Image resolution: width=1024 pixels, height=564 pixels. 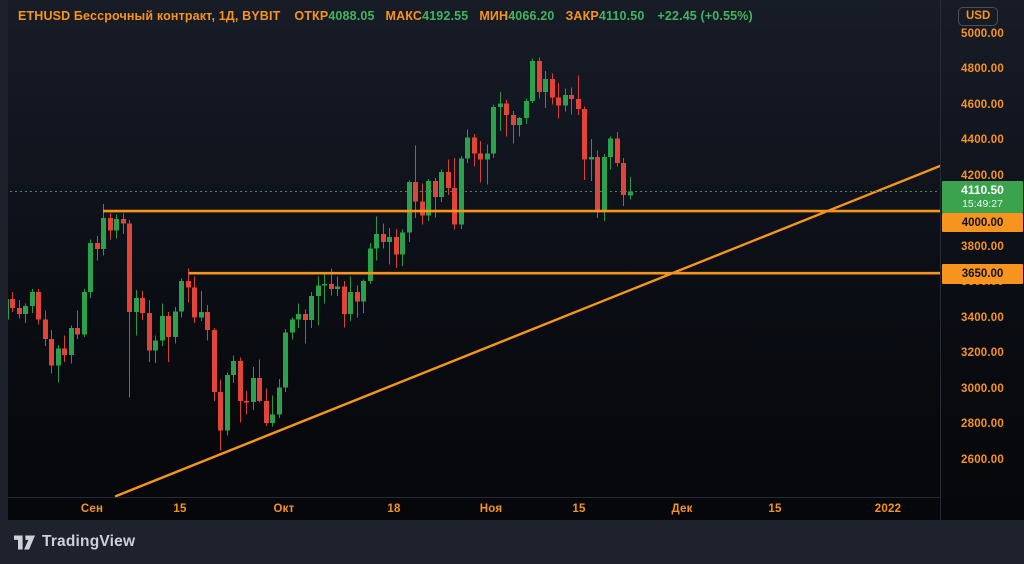 What do you see at coordinates (982, 175) in the screenshot?
I see `price-tick-label: 4200.00` at bounding box center [982, 175].